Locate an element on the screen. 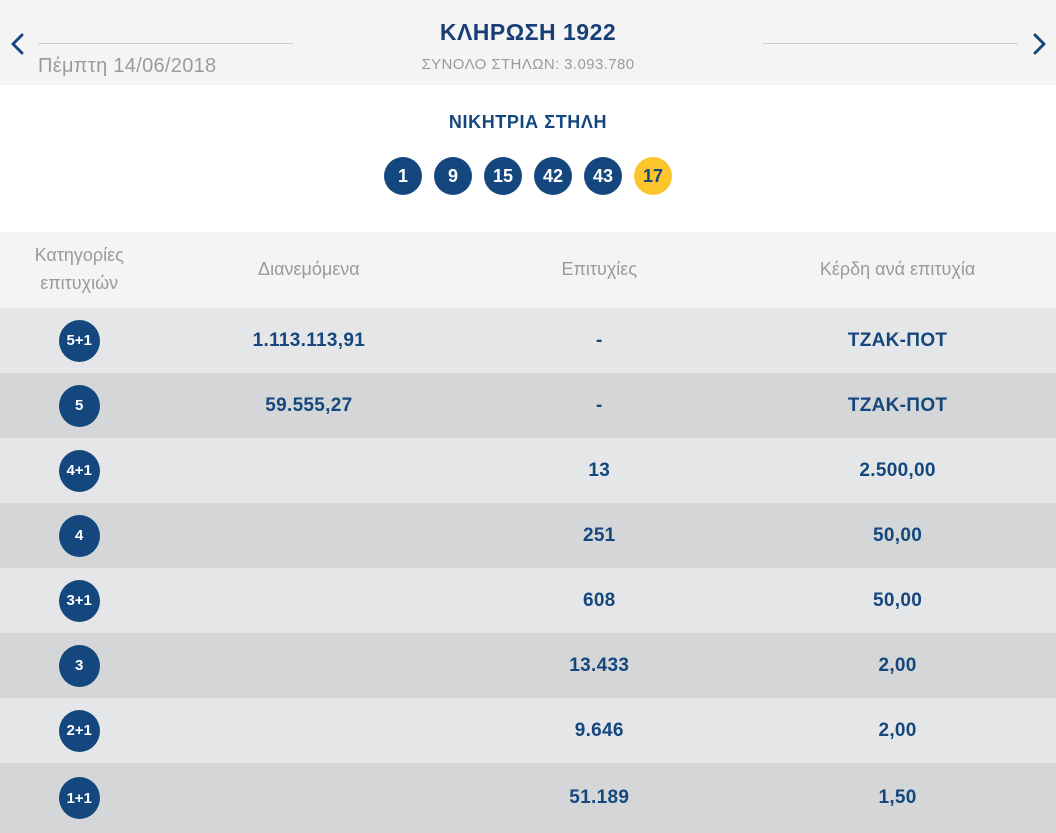  distributed-cell: 59.555,27 is located at coordinates (309, 405).